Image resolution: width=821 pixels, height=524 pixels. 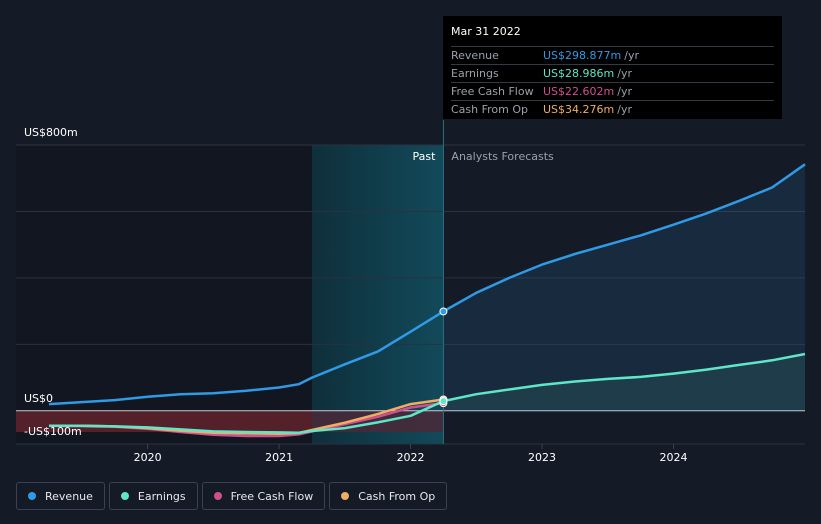 I want to click on tooltip-label: Cash From Op, so click(x=490, y=109).